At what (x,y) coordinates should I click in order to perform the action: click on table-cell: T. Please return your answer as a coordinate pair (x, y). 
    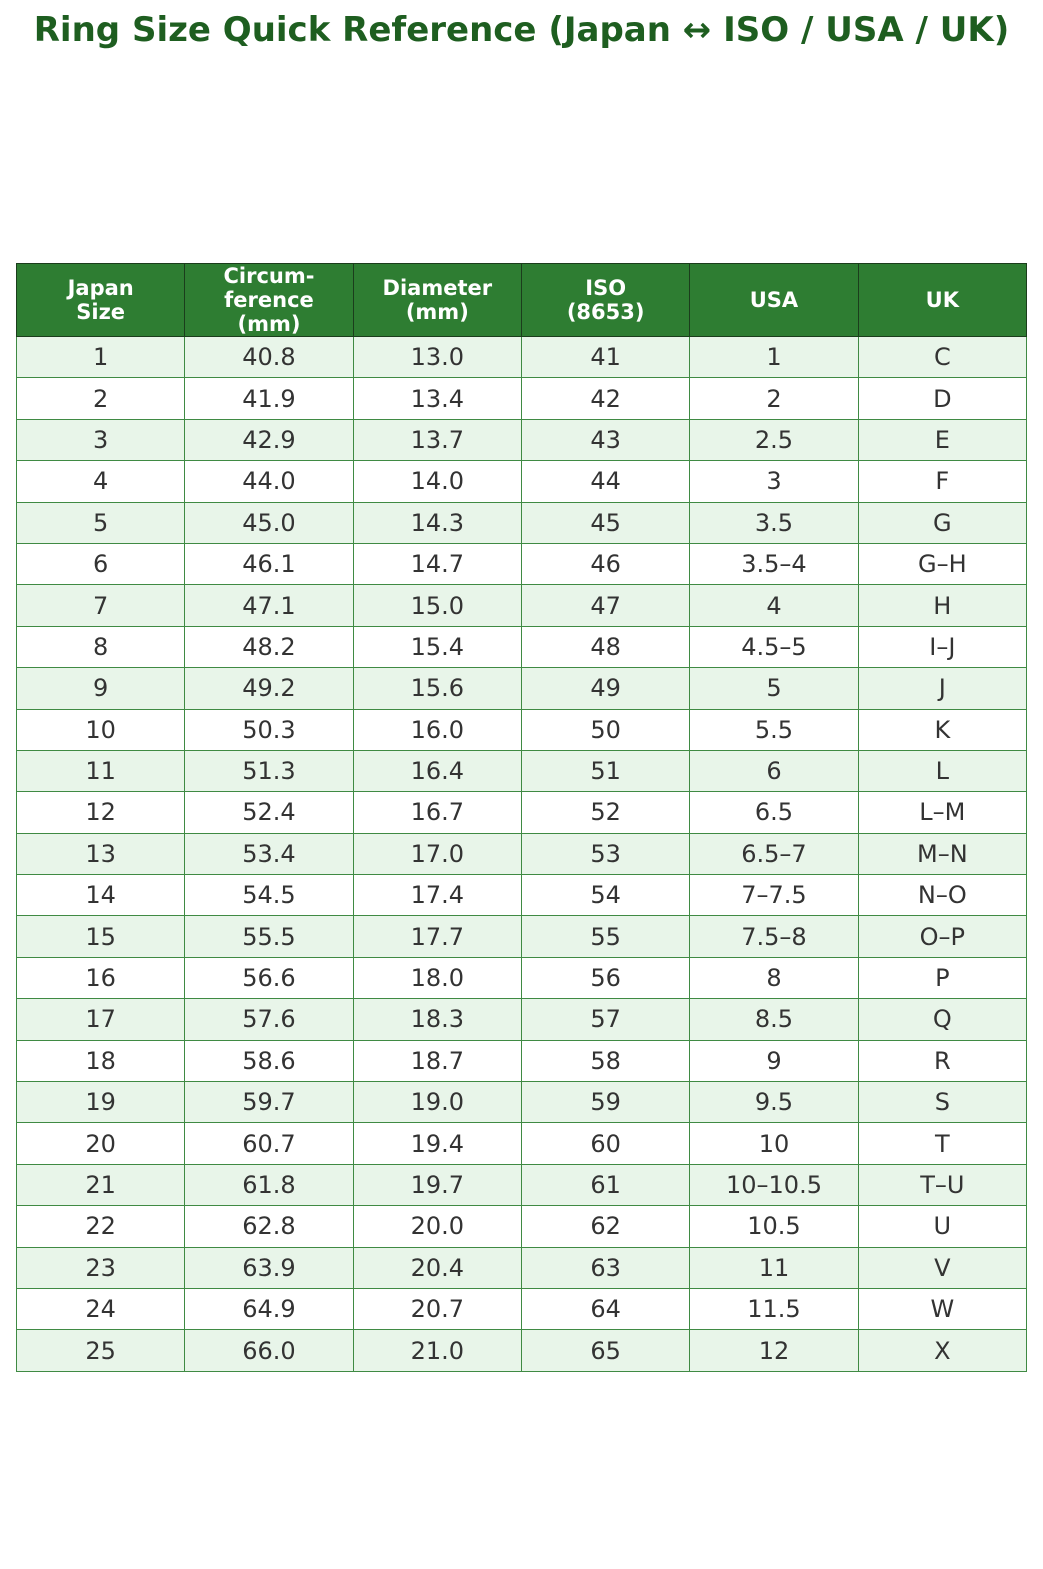
    Looking at the image, I should click on (942, 1143).